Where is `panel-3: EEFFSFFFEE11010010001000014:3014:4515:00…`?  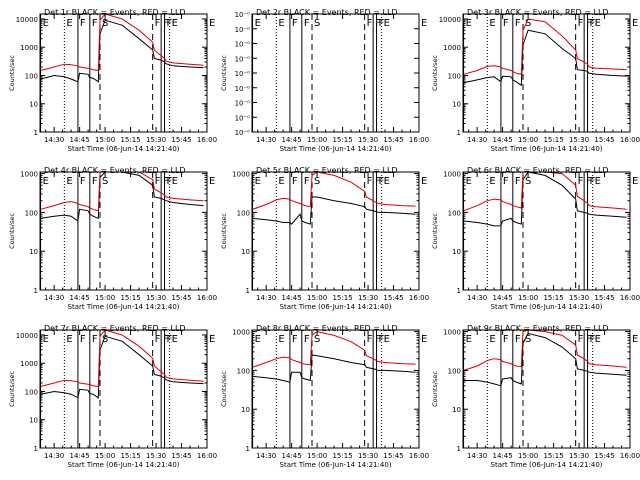 panel-3: EEFFSFFFEE11010010001000014:3014:4515:00… is located at coordinates (535, 80).